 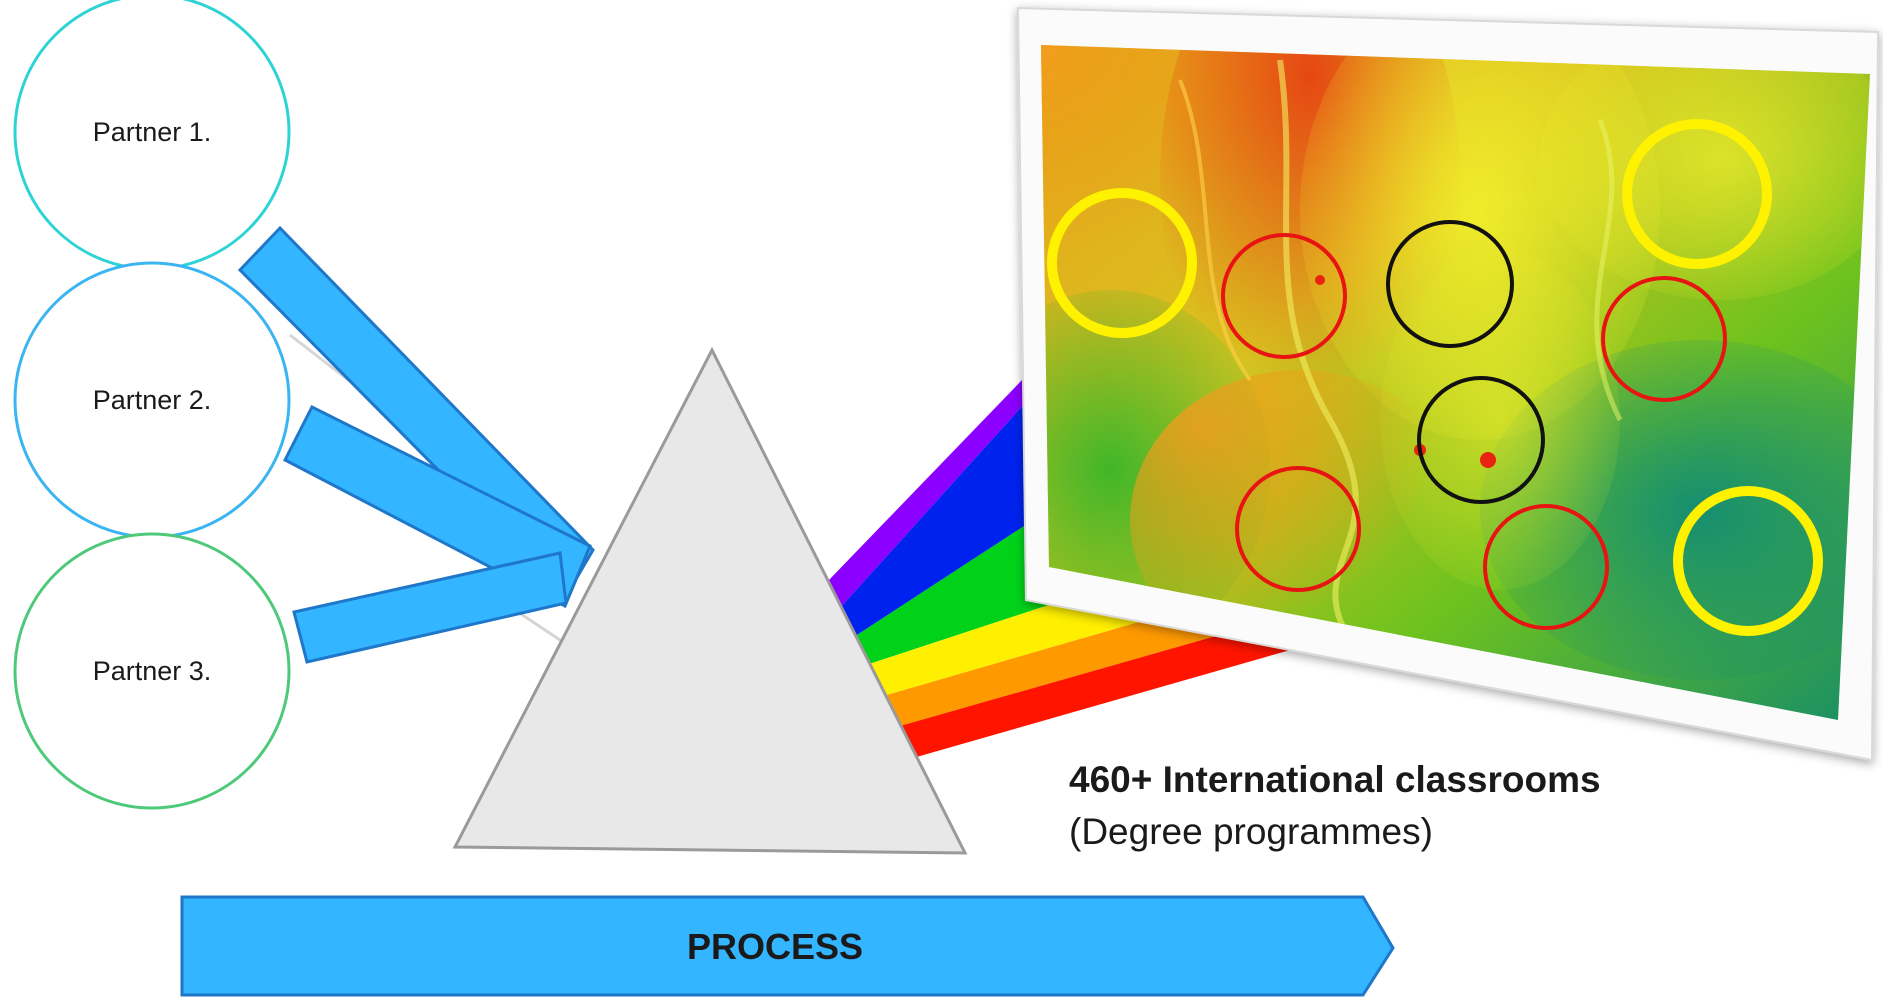 What do you see at coordinates (430, 607) in the screenshot?
I see `partner-3-arrow` at bounding box center [430, 607].